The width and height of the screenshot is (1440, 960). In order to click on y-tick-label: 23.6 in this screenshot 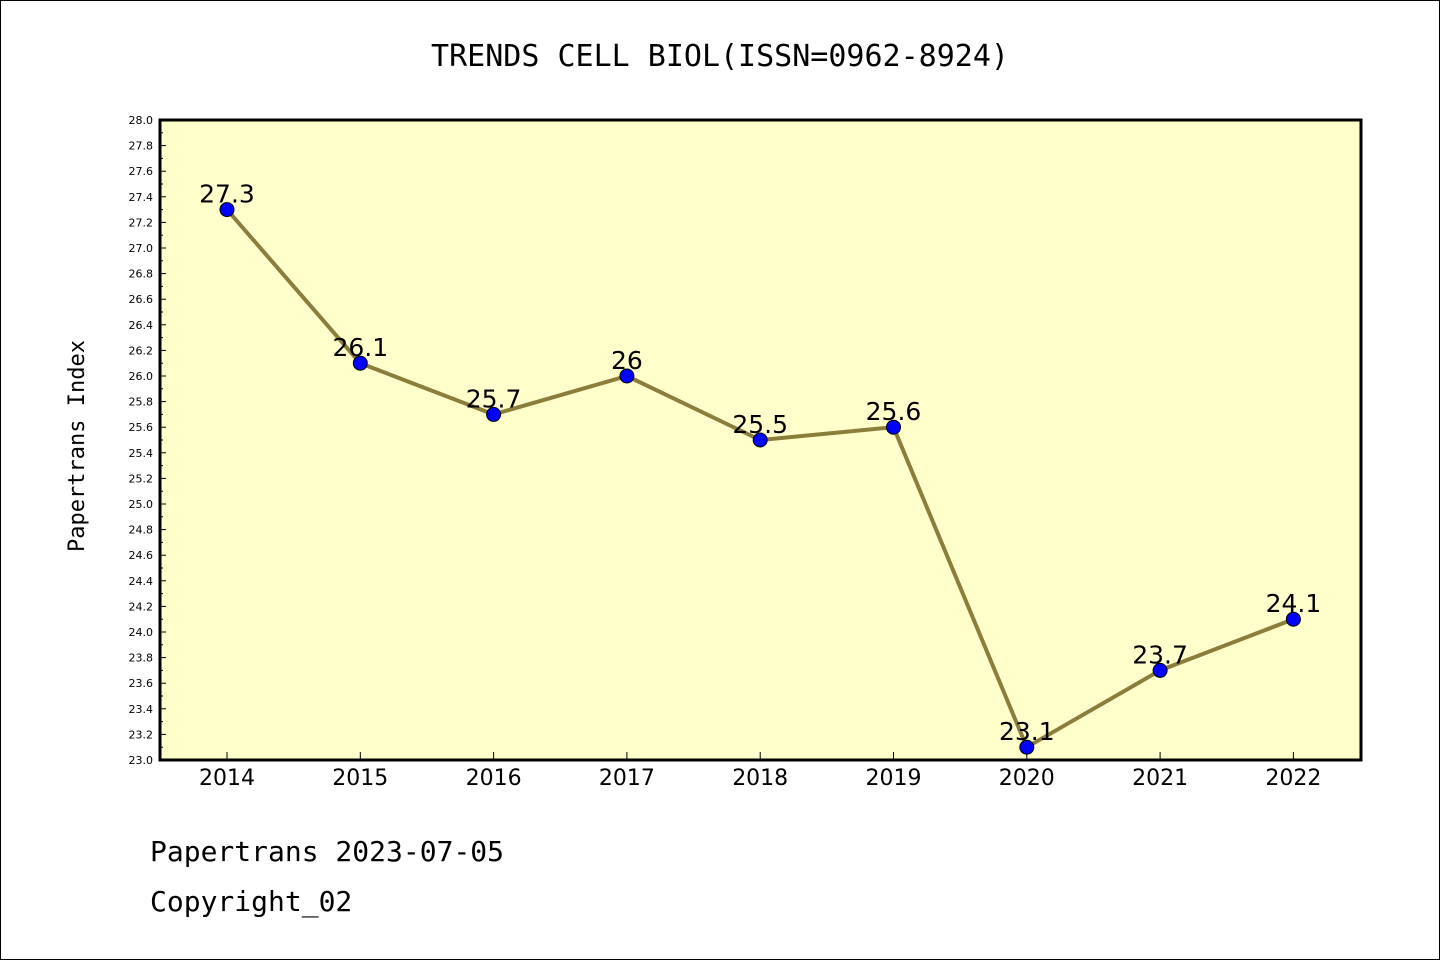, I will do `click(141, 683)`.